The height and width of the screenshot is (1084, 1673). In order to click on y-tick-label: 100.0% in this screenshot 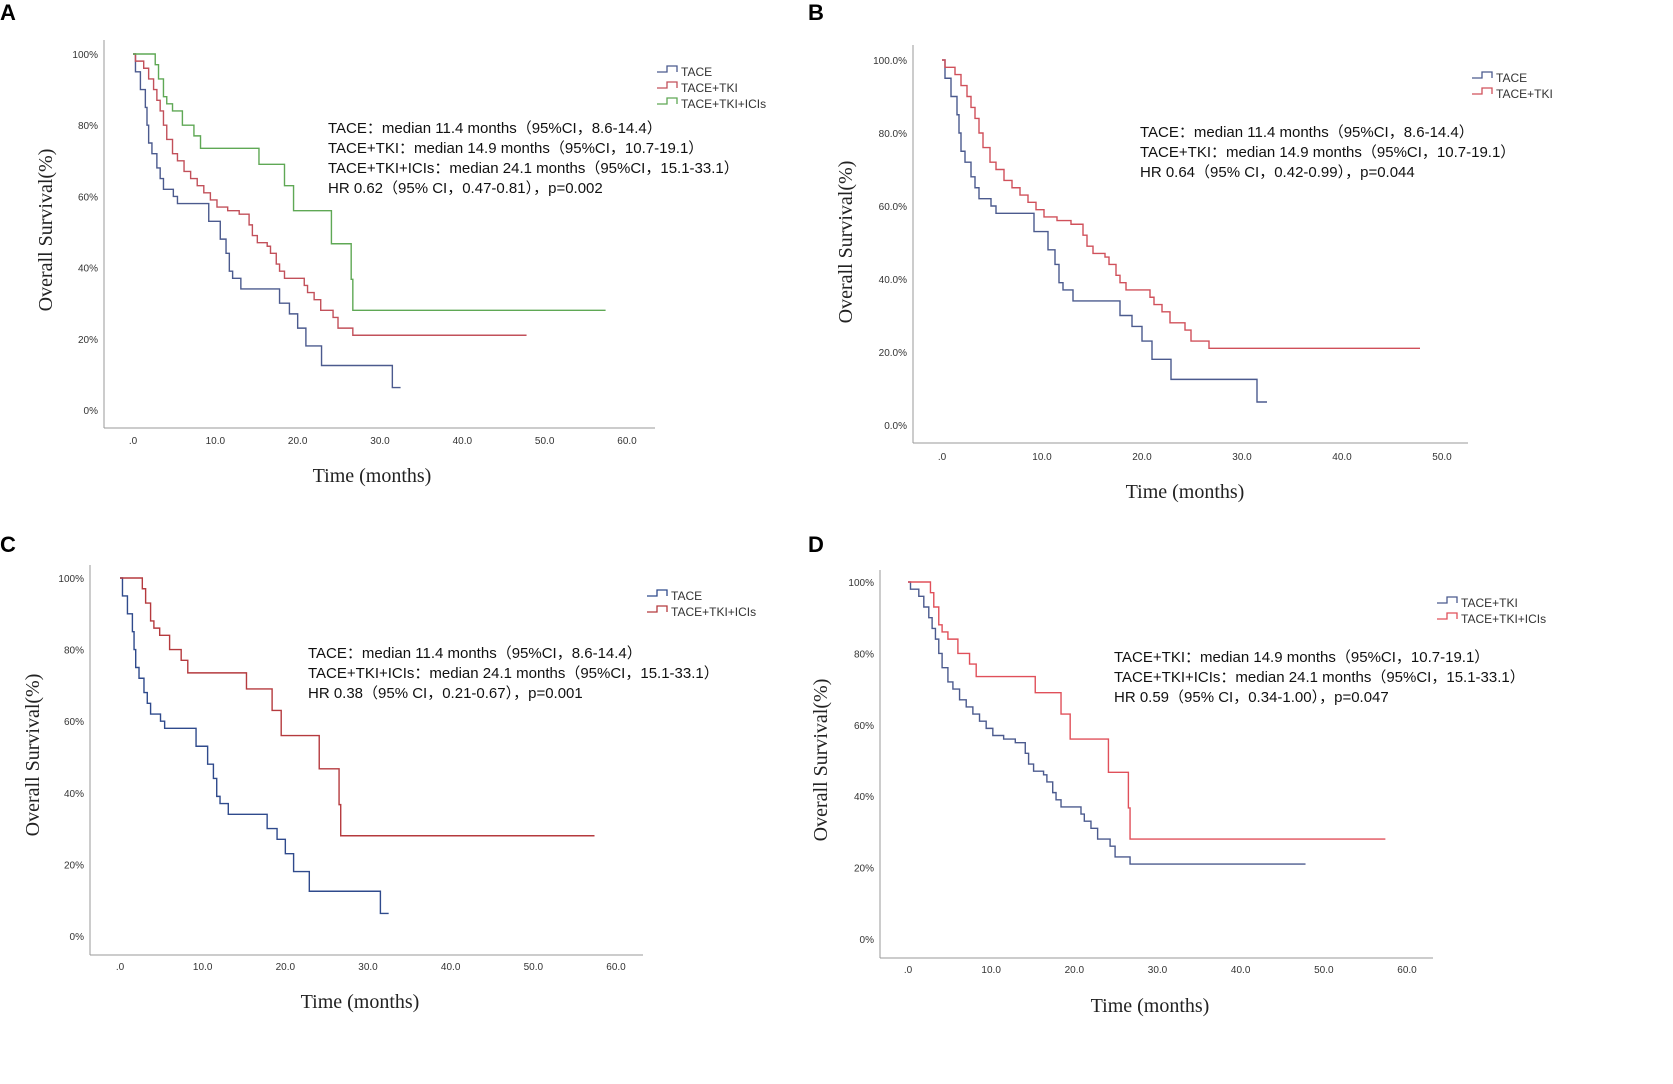, I will do `click(890, 61)`.